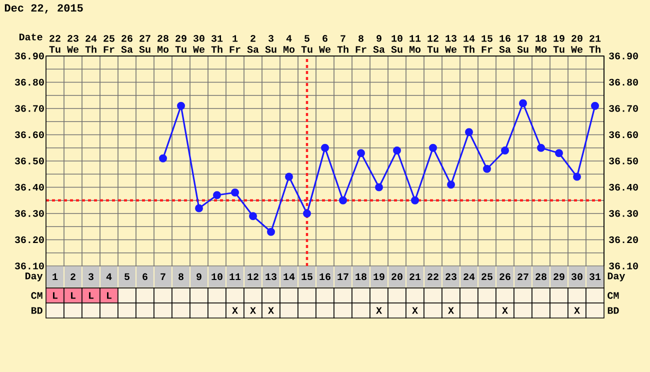 This screenshot has width=650, height=372. Describe the element at coordinates (55, 276) in the screenshot. I see `x-tick-label: 1` at that location.